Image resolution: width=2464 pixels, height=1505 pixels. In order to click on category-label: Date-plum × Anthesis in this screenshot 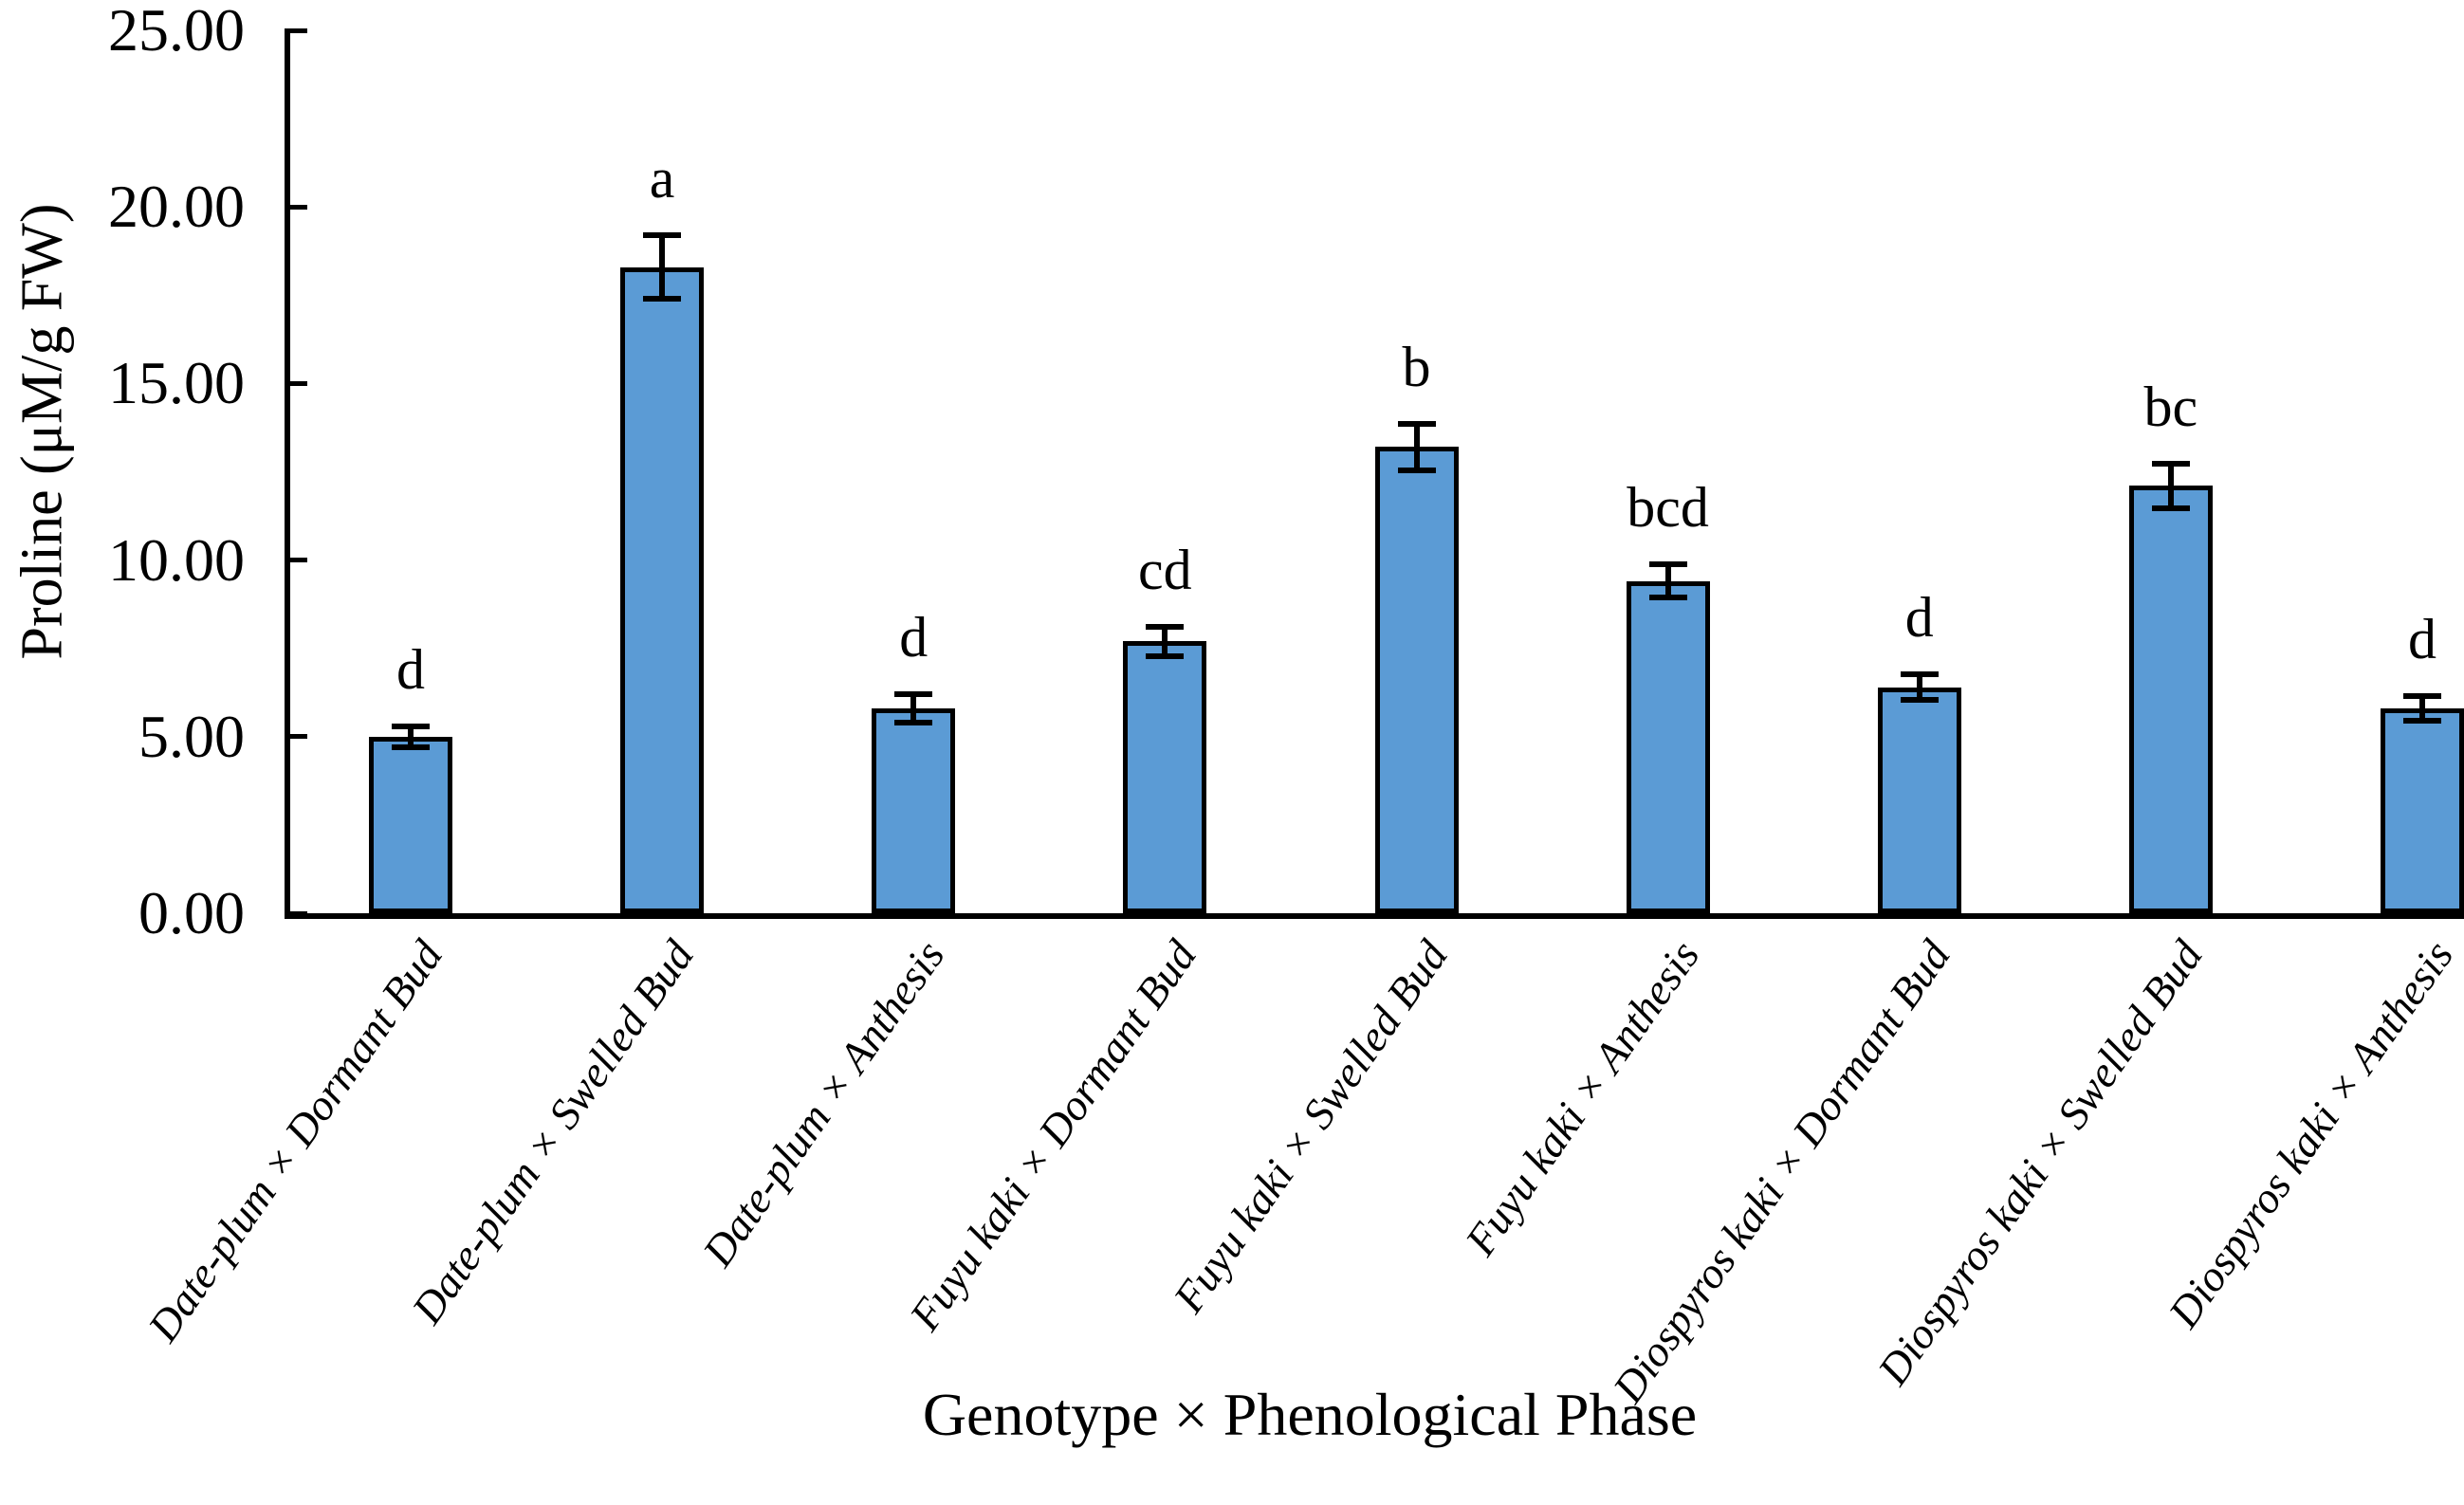, I will do `click(823, 1104)`.